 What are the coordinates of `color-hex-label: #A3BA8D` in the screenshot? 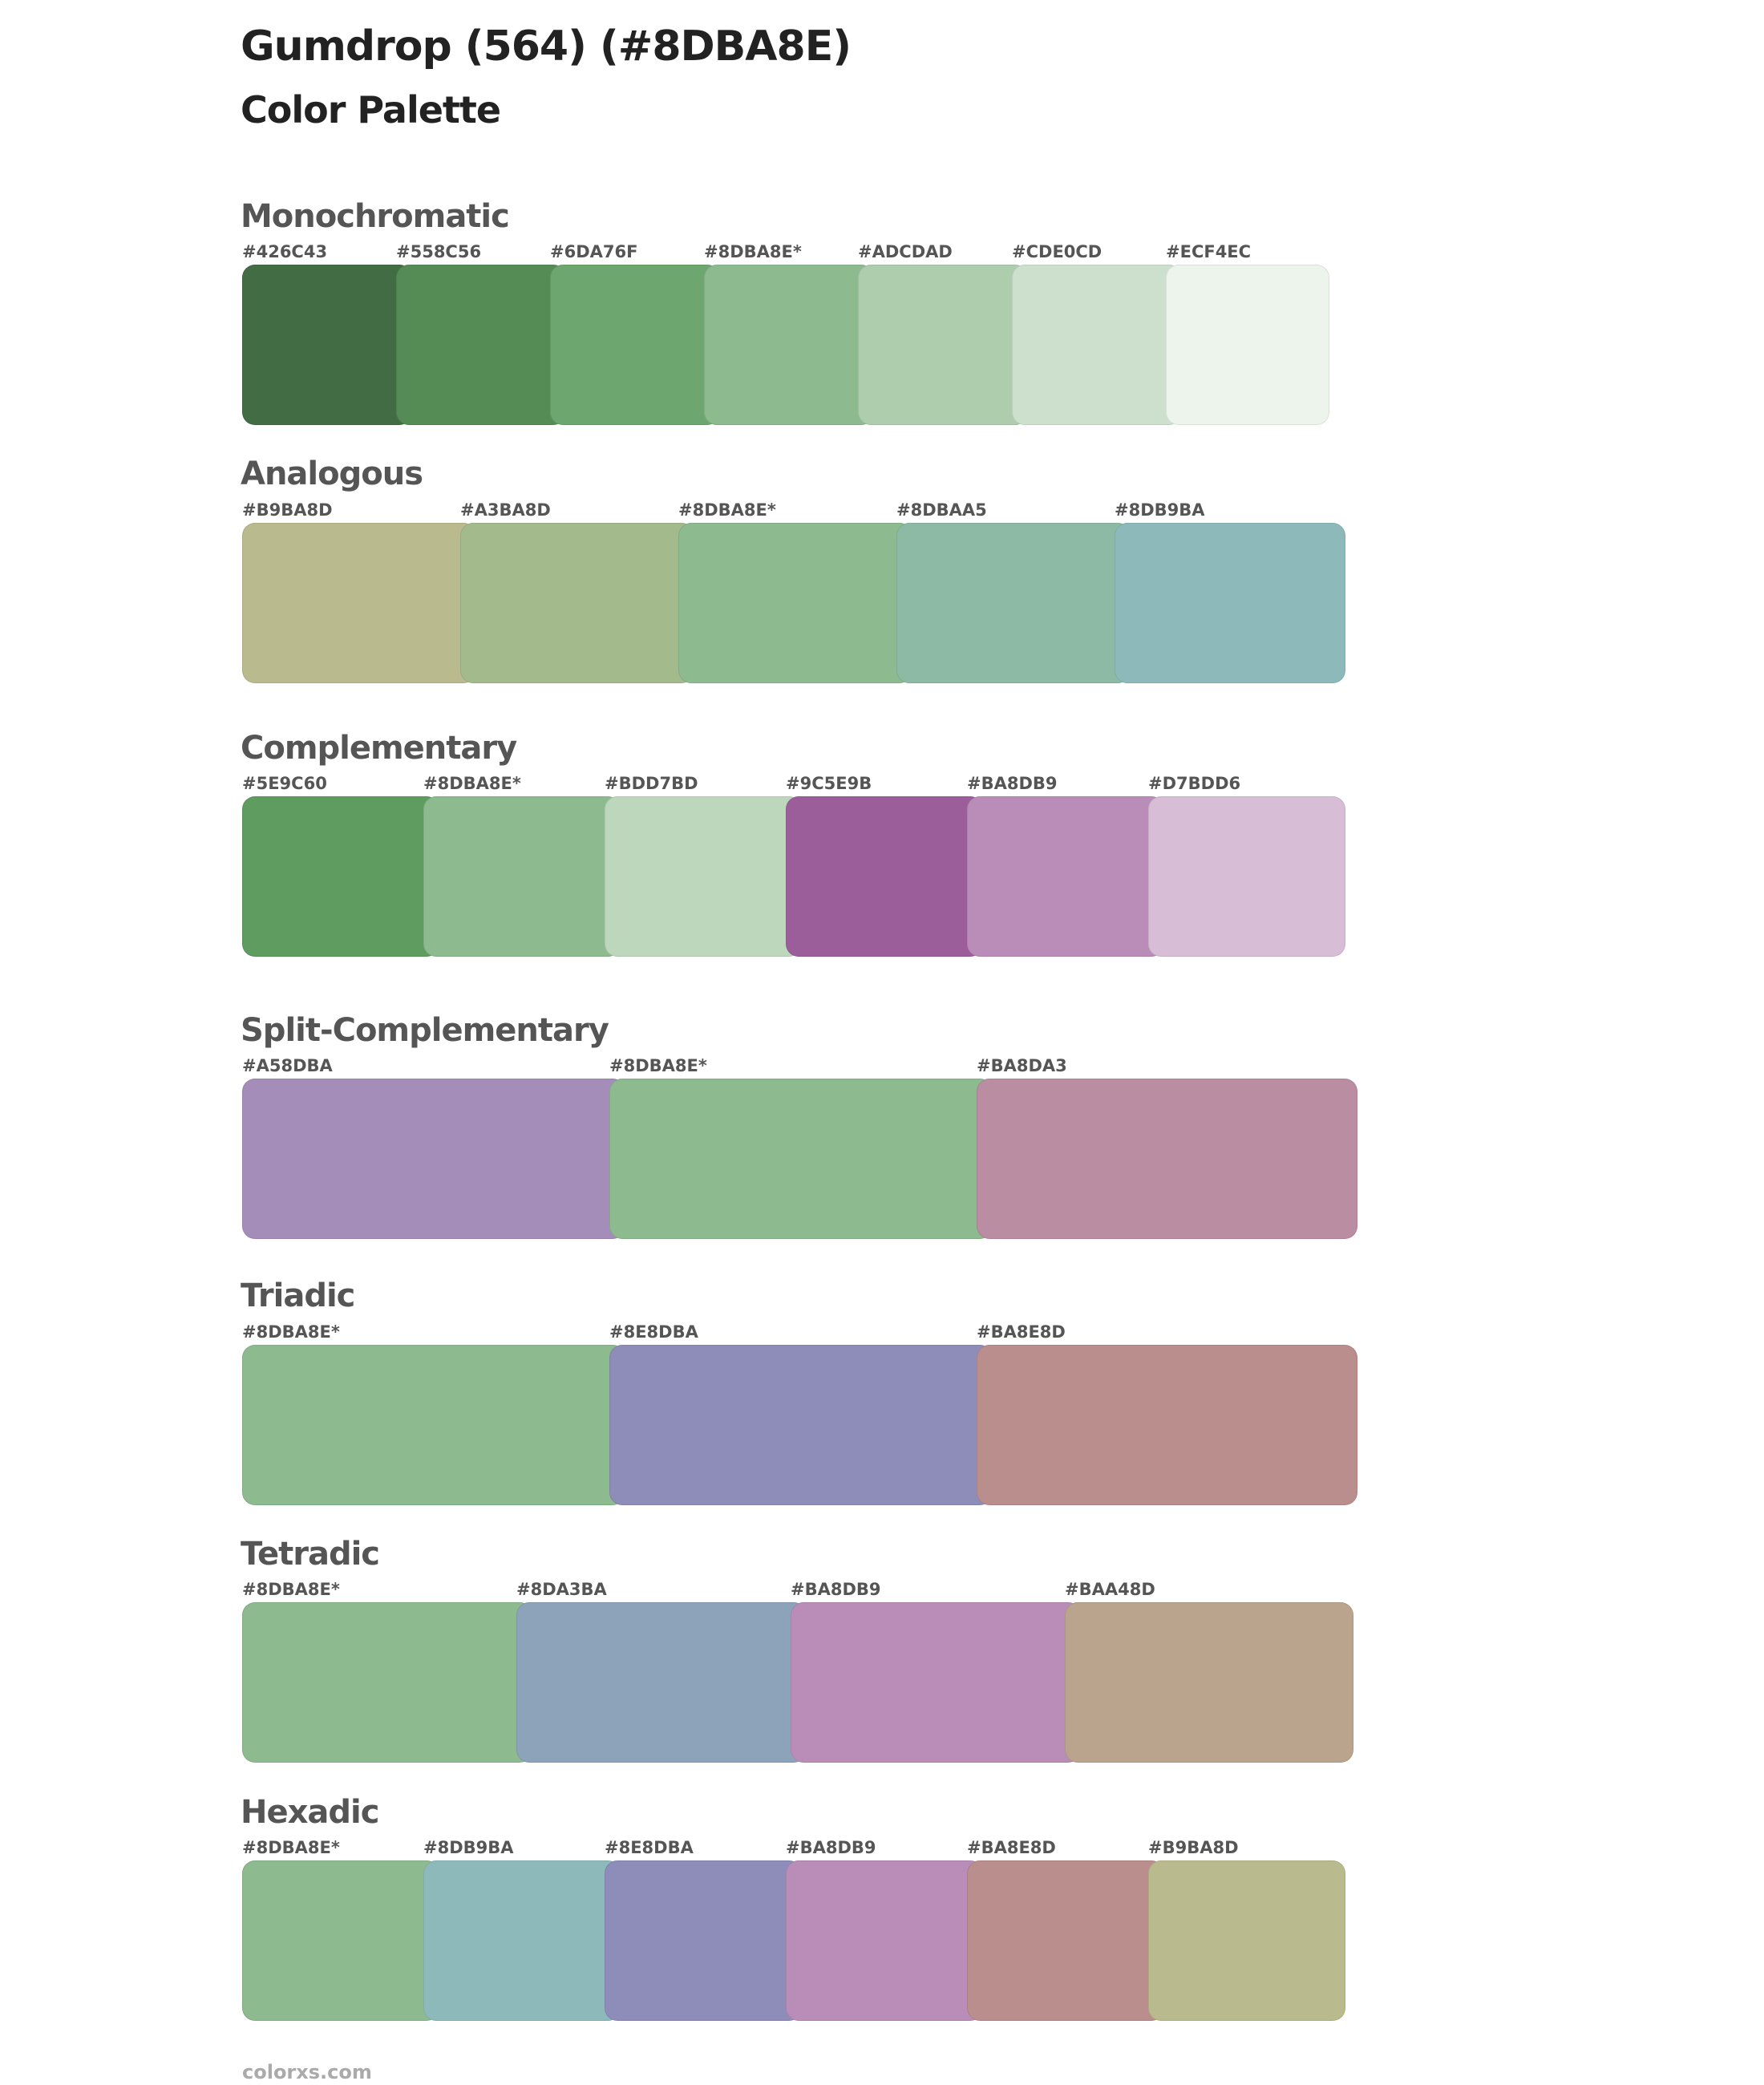 It's located at (505, 510).